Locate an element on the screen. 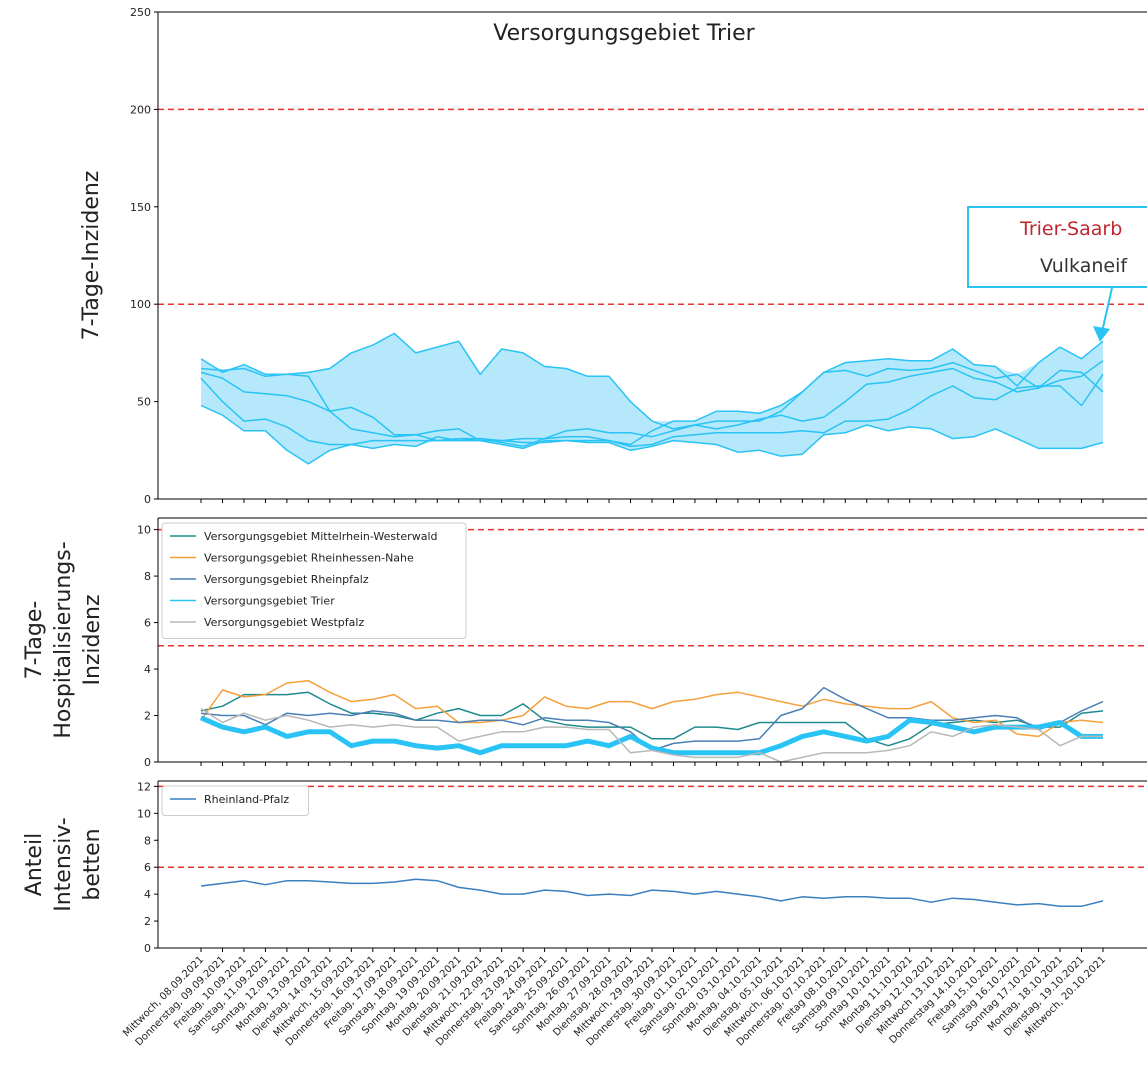 This screenshot has width=1147, height=1069. legend-label: Versorgungsgebiet Trier is located at coordinates (269, 601).